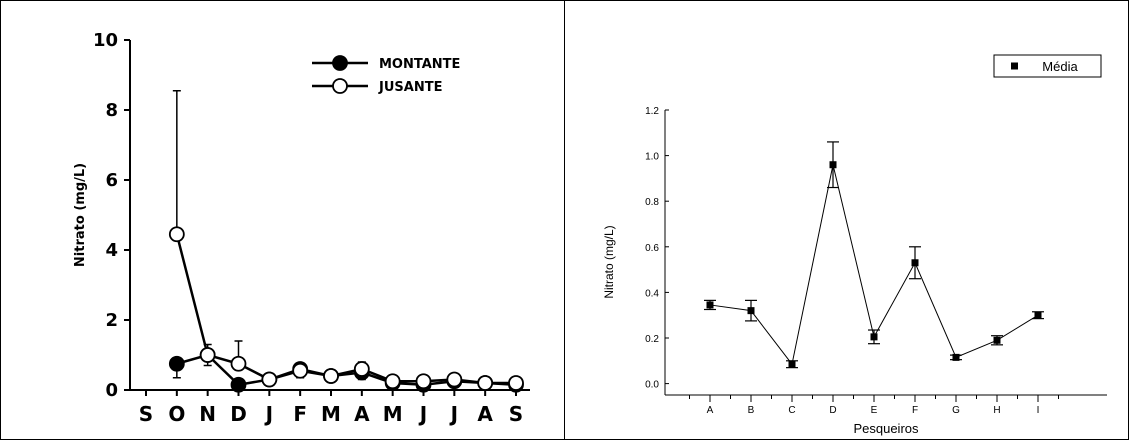  Describe the element at coordinates (105, 40) in the screenshot. I see `y-tick-label: 10` at that location.